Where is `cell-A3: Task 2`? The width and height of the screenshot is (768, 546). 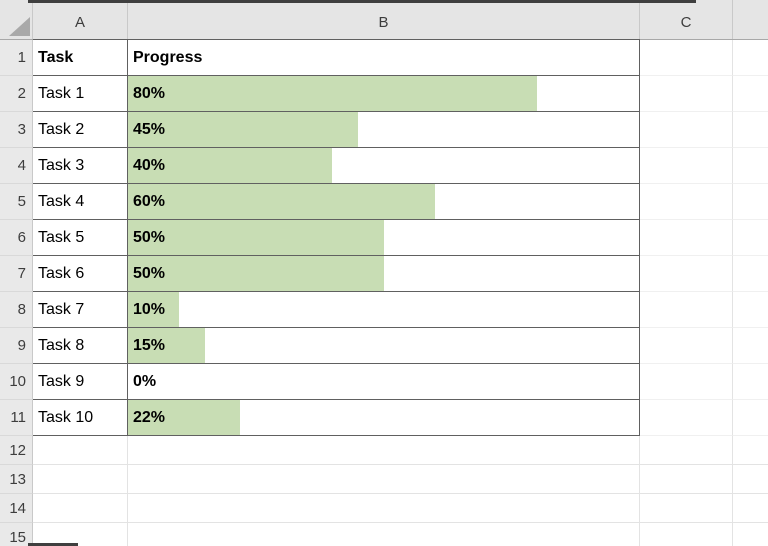
cell-A3: Task 2 is located at coordinates (80, 130).